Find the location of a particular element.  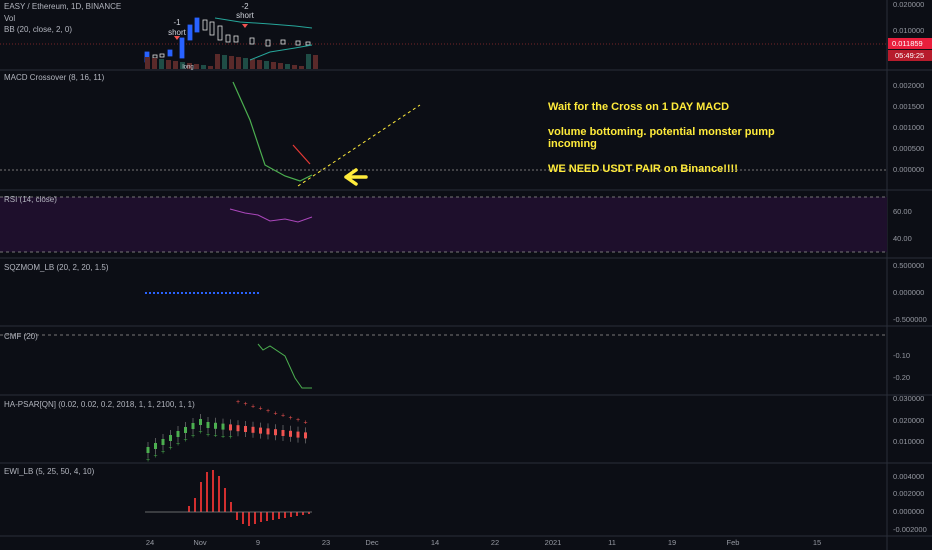

y-tick-label: 0.500000 is located at coordinates (908, 265).